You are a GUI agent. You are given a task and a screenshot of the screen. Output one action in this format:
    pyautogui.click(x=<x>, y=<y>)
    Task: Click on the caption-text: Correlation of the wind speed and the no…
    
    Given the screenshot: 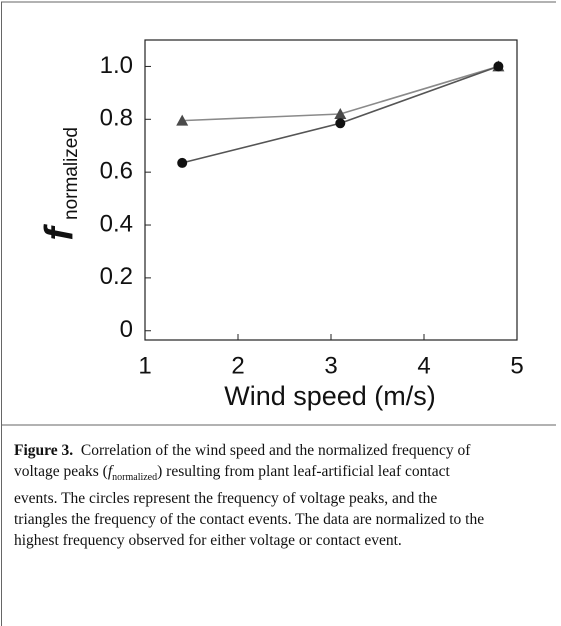 What is the action you would take?
    pyautogui.click(x=242, y=461)
    